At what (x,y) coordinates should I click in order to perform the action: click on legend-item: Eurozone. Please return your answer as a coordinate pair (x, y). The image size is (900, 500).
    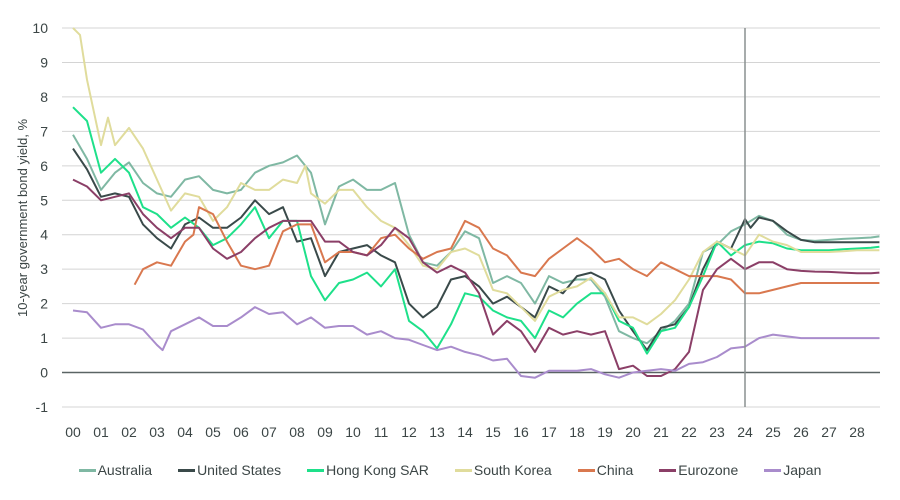
    Looking at the image, I should click on (698, 470).